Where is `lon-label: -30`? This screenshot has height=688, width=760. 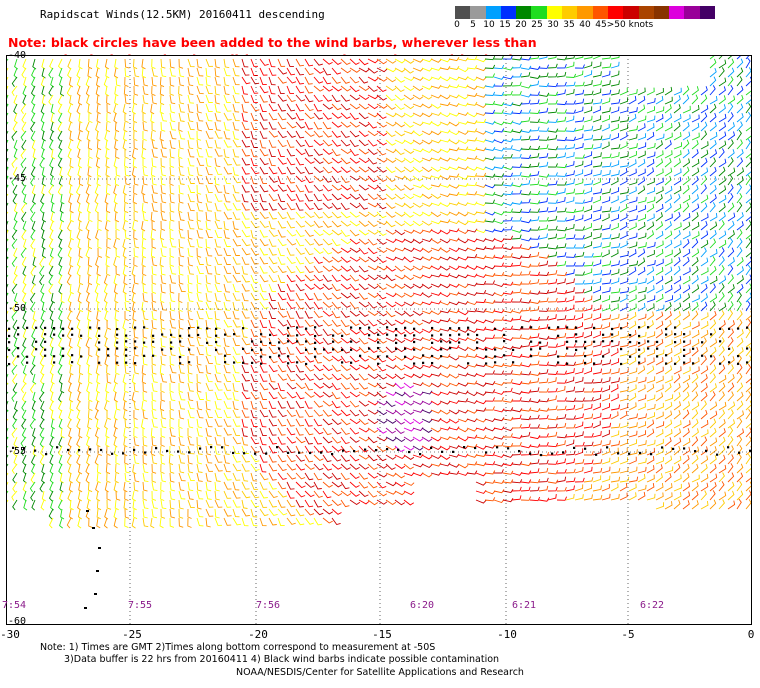
lon-label: -30 is located at coordinates (10, 634).